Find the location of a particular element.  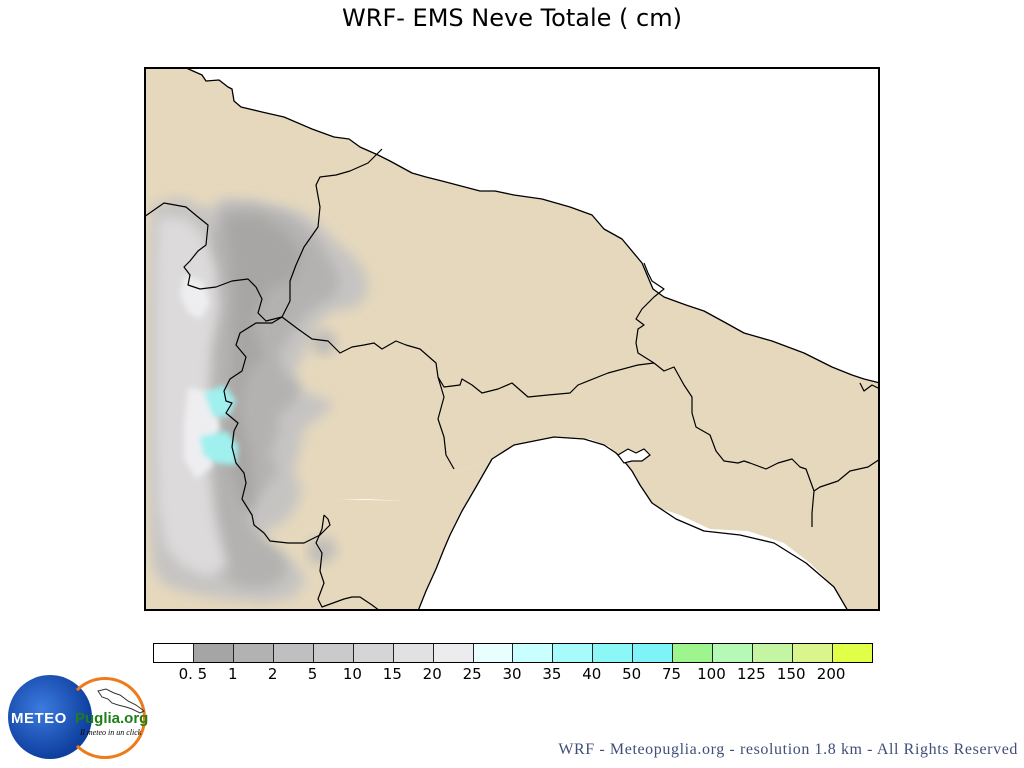

legend-label: 30 is located at coordinates (512, 674).